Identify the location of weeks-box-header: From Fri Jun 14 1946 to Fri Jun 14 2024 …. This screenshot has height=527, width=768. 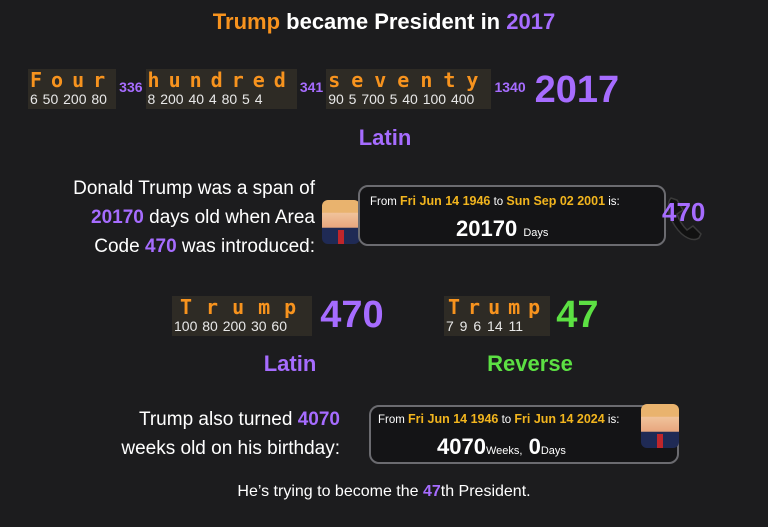
(499, 419).